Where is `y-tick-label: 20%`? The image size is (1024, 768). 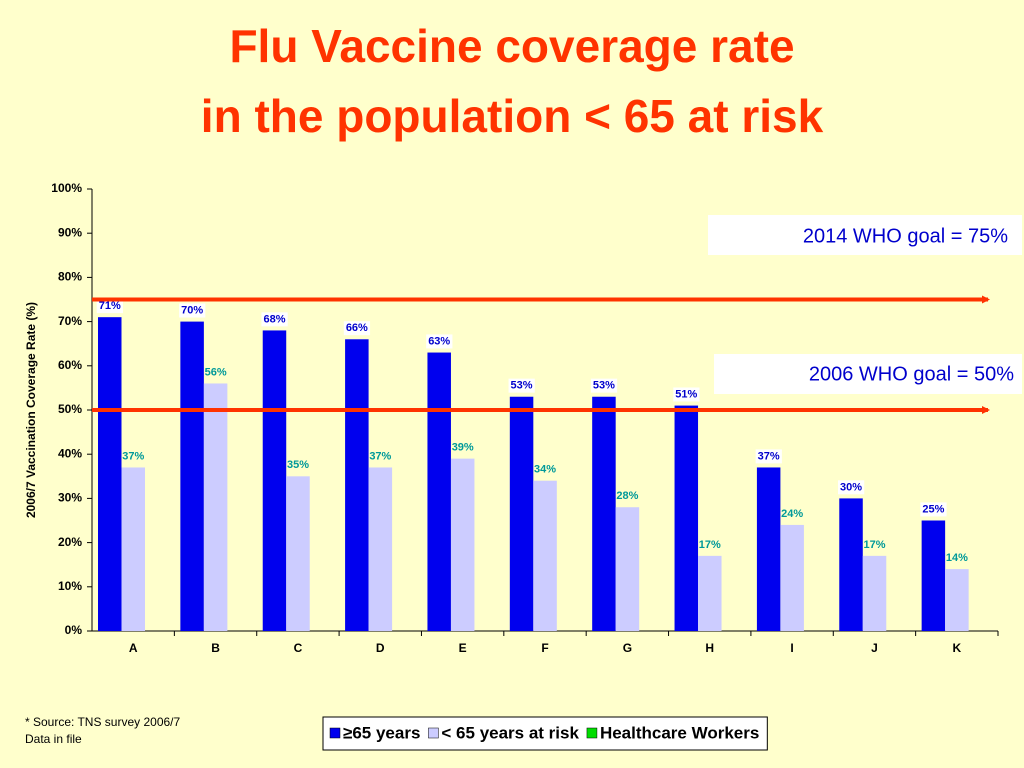
y-tick-label: 20% is located at coordinates (70, 542).